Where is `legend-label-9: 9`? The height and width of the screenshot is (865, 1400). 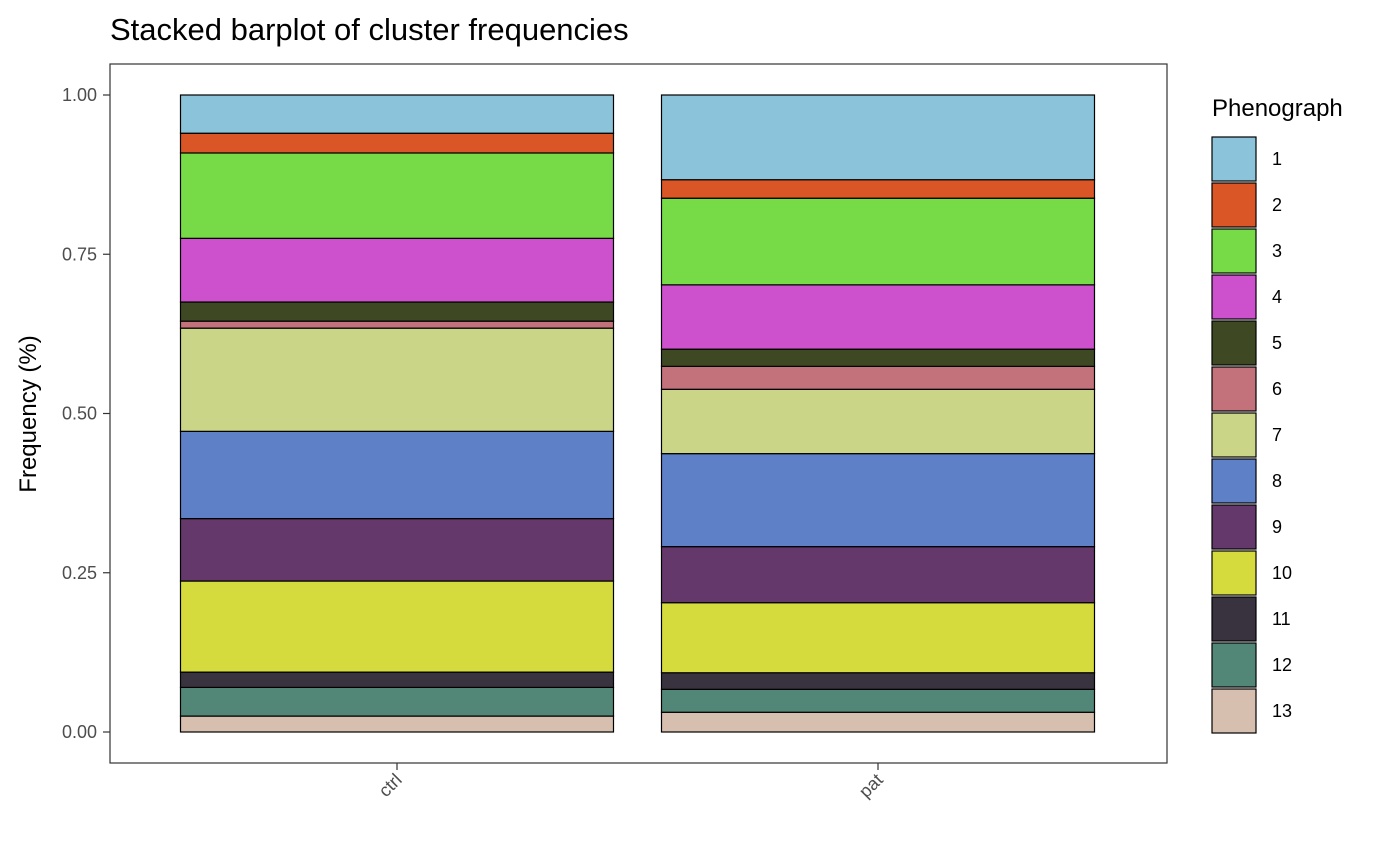
legend-label-9: 9 is located at coordinates (1277, 527).